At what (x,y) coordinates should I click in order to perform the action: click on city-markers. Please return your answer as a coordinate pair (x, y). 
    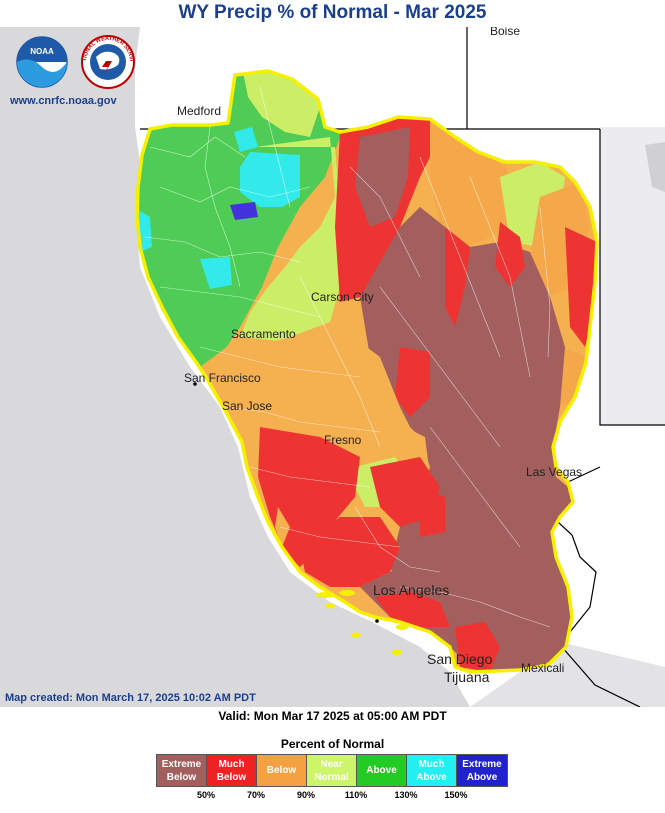
    Looking at the image, I should click on (286, 502).